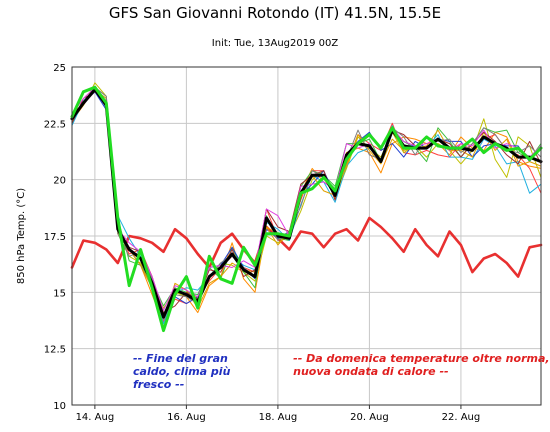 The width and height of the screenshot is (550, 432). What do you see at coordinates (461, 417) in the screenshot?
I see `x-tick-label: 22. Aug` at bounding box center [461, 417].